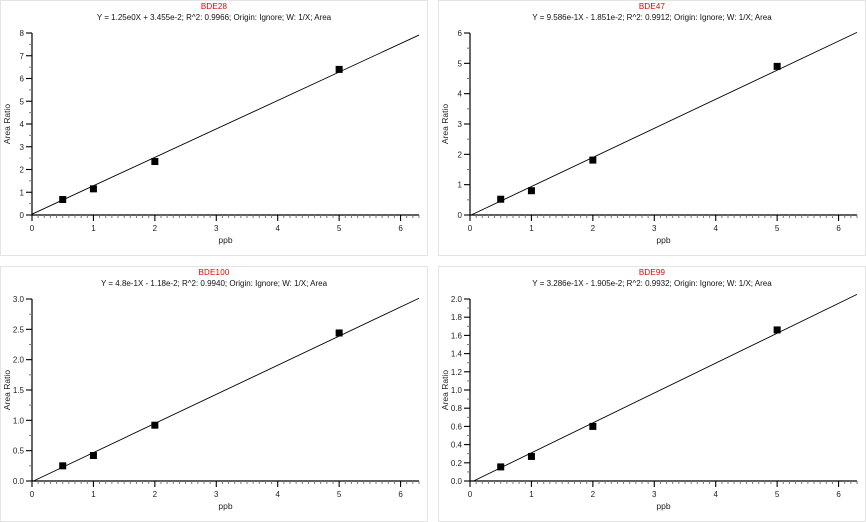 The width and height of the screenshot is (866, 522). What do you see at coordinates (457, 426) in the screenshot?
I see `y-tick-label: 0.6` at bounding box center [457, 426].